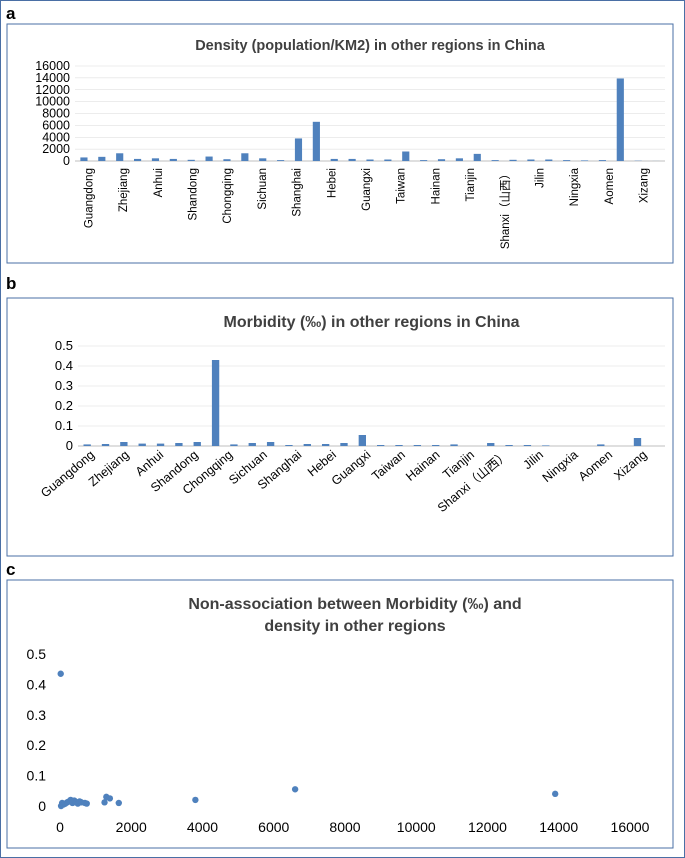 This screenshot has width=685, height=858. I want to click on chart-c-ytick-label: 0.2, so click(37, 745).